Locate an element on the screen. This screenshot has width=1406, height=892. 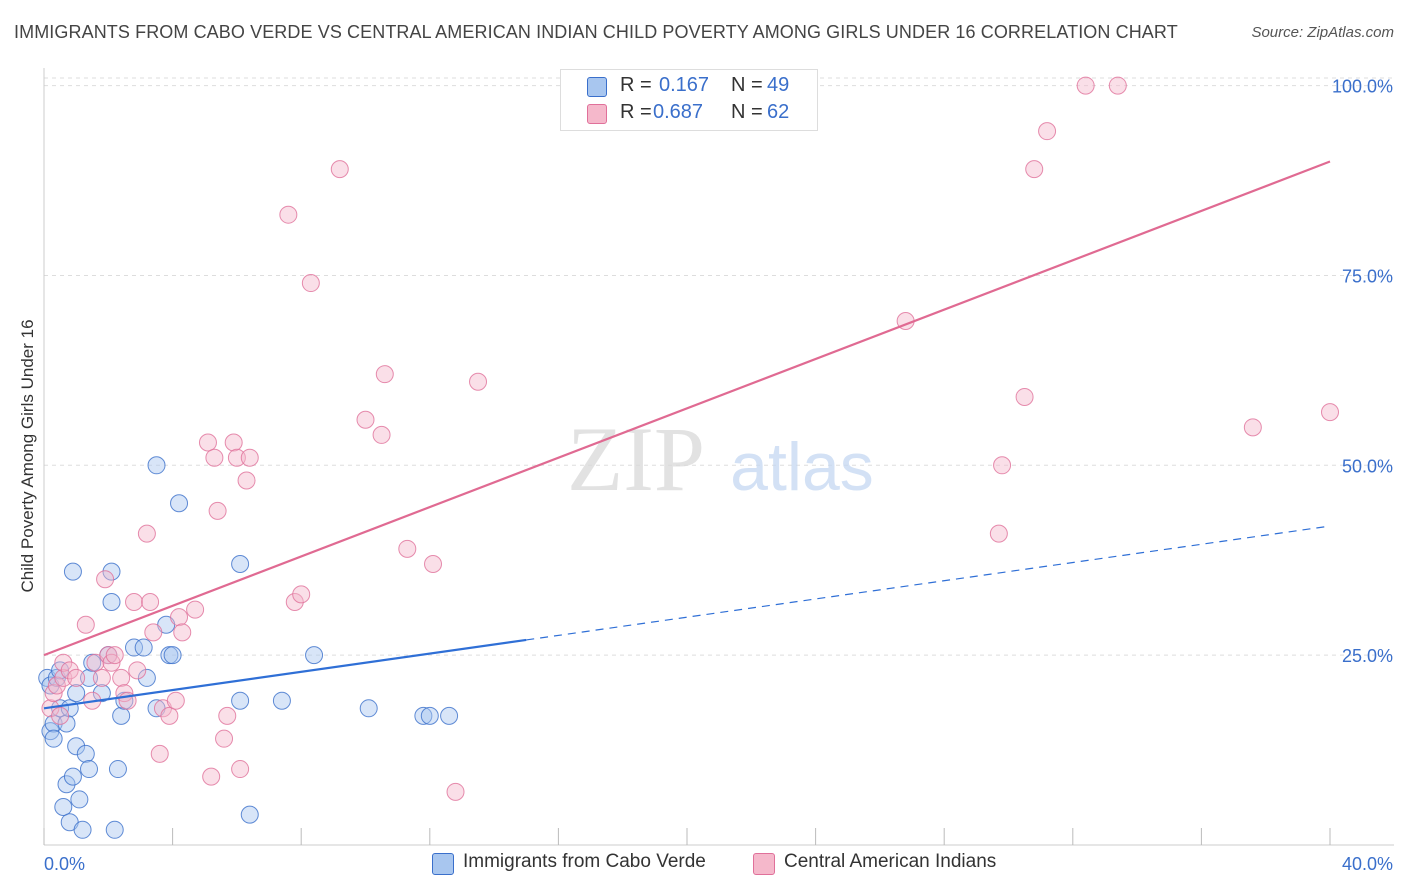
y-tick-label: 75.0% is located at coordinates (1367, 276).